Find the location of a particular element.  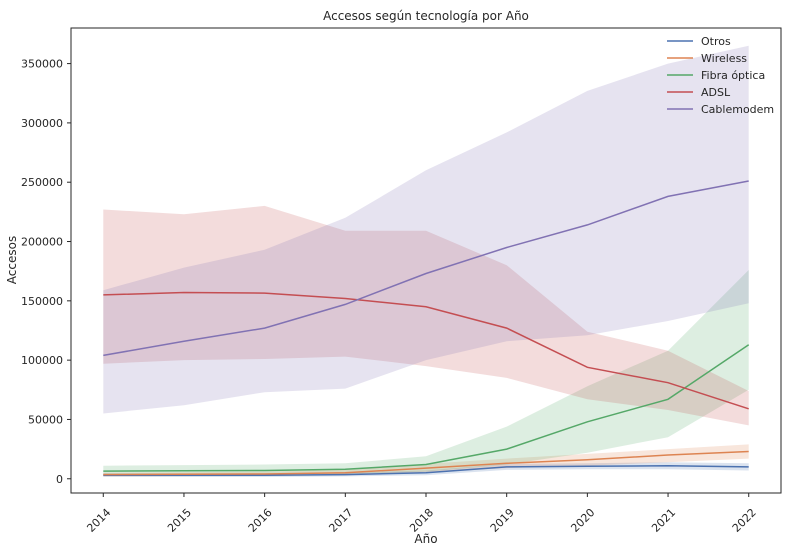

x-axis: 2014 2015 2016 2017 2018 2019 2020 2021 2022 is located at coordinates (421, 514).